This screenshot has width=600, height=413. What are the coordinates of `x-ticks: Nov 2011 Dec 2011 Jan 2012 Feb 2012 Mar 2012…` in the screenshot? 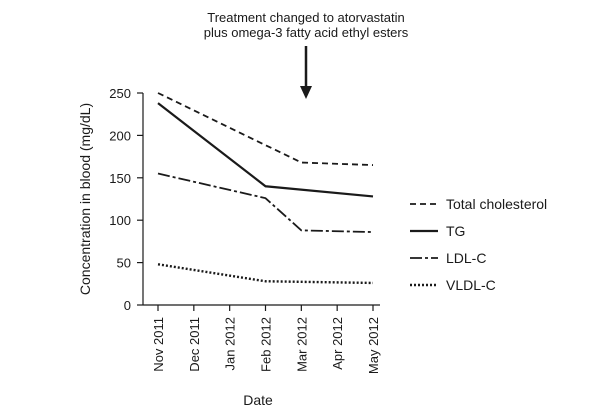 It's located at (266, 339).